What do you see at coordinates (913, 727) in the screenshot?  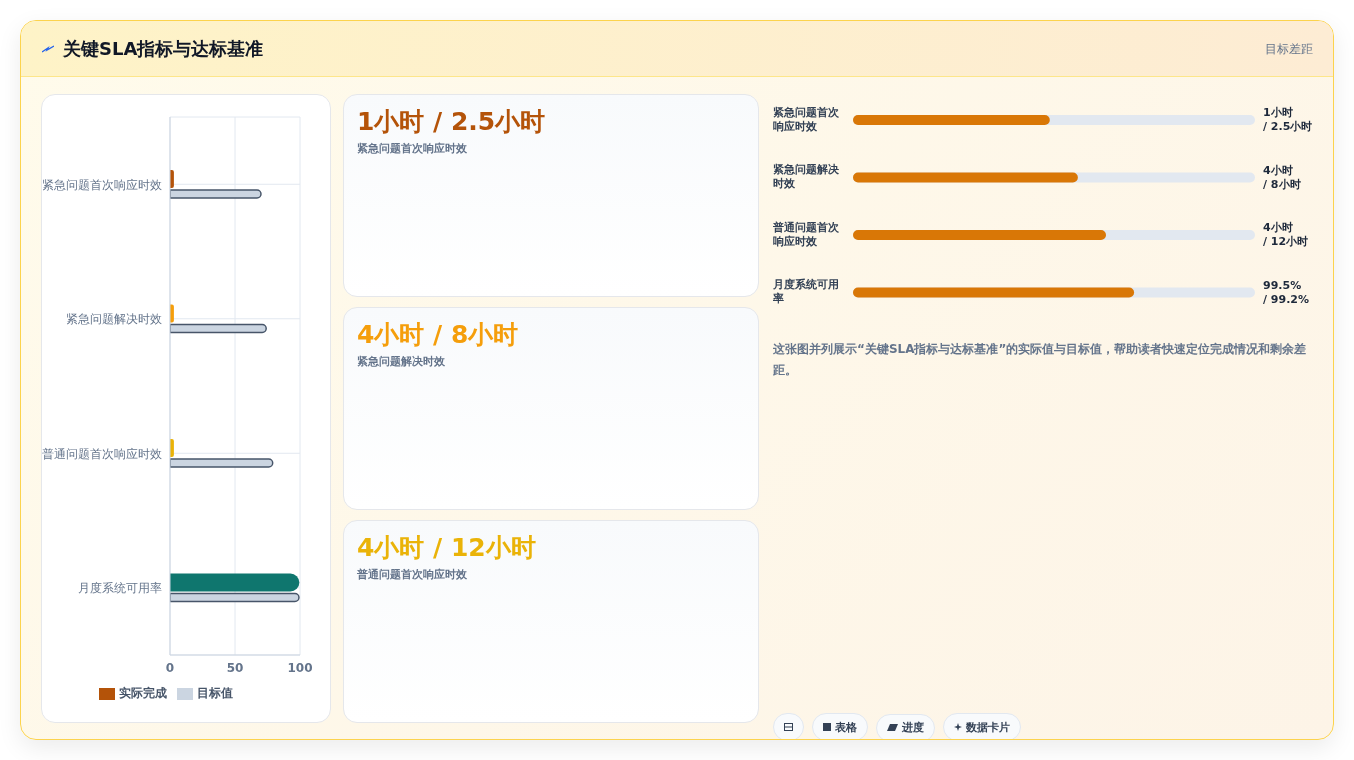 I see `text: 进度` at bounding box center [913, 727].